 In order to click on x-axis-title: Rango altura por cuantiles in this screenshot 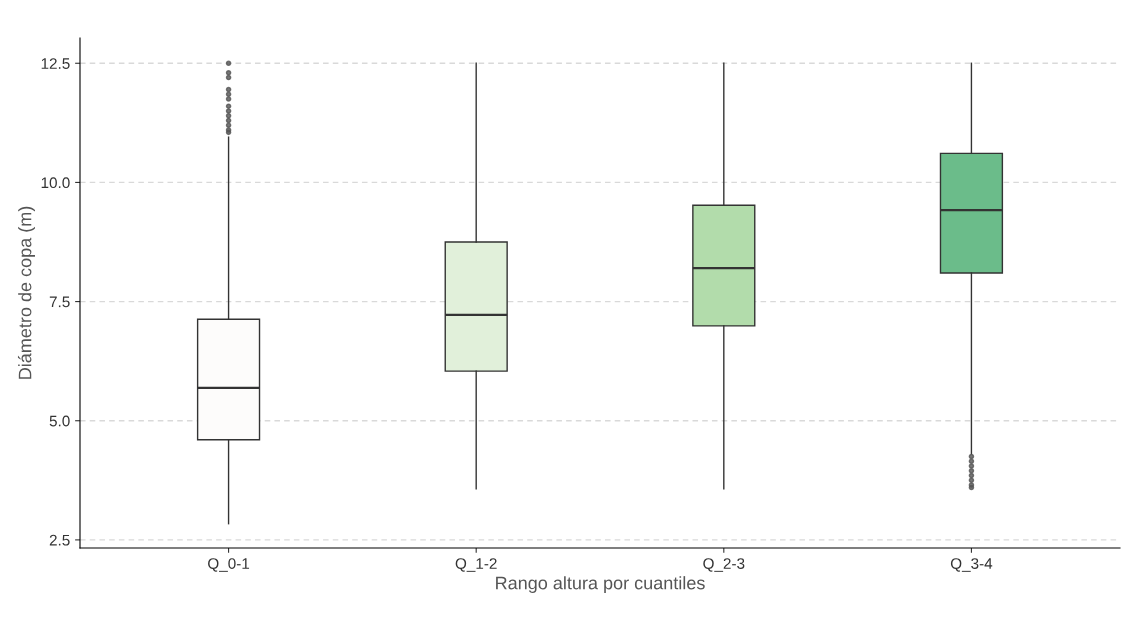, I will do `click(600, 584)`.